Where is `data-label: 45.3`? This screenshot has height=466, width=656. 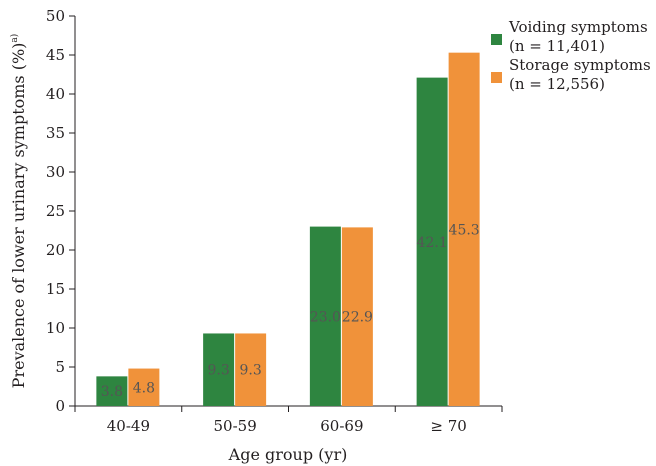
data-label: 45.3 is located at coordinates (464, 230).